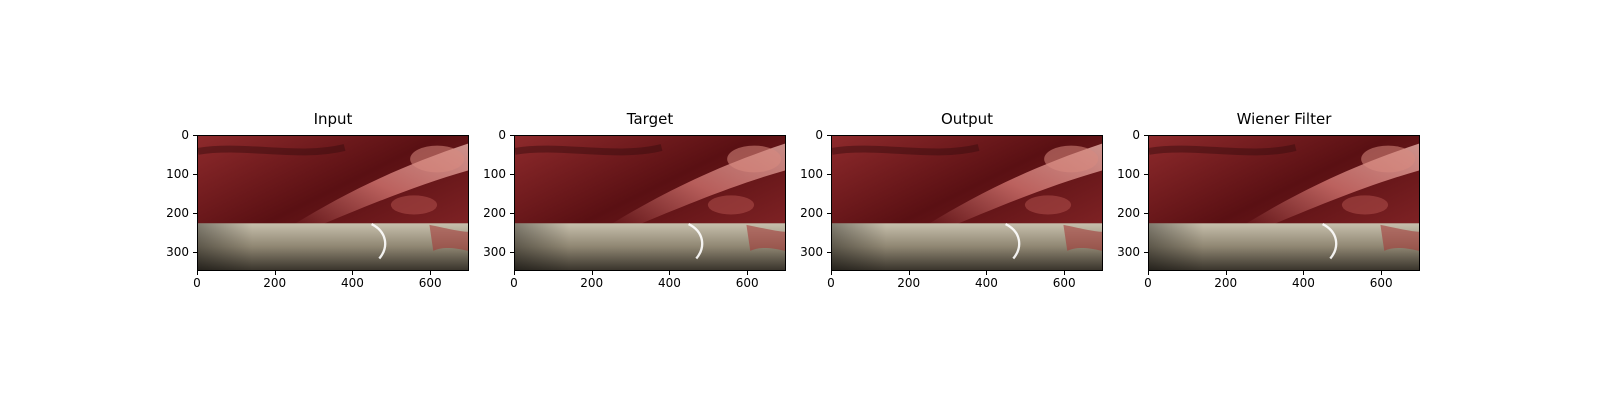  Describe the element at coordinates (275, 283) in the screenshot. I see `input-x-tick-label: 200` at that location.